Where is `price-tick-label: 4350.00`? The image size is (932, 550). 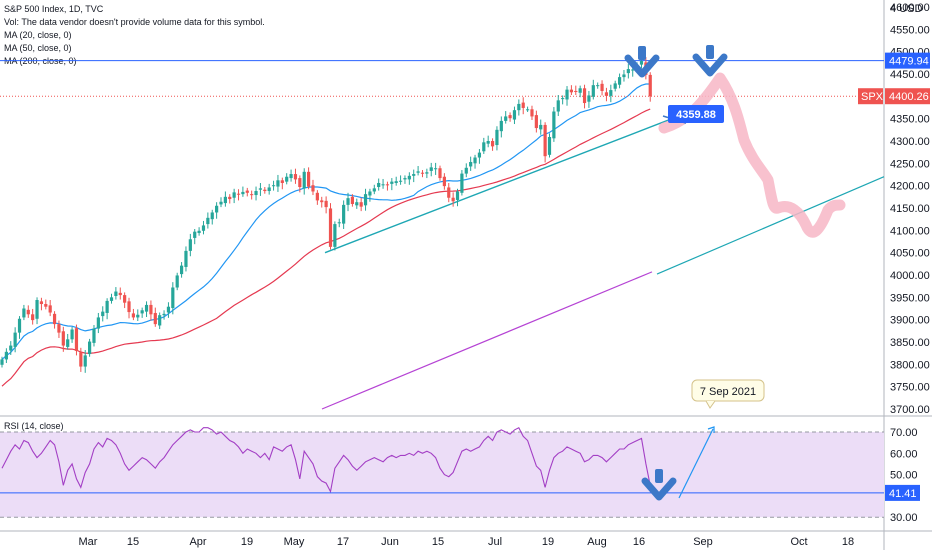
price-tick-label: 4350.00 is located at coordinates (910, 120).